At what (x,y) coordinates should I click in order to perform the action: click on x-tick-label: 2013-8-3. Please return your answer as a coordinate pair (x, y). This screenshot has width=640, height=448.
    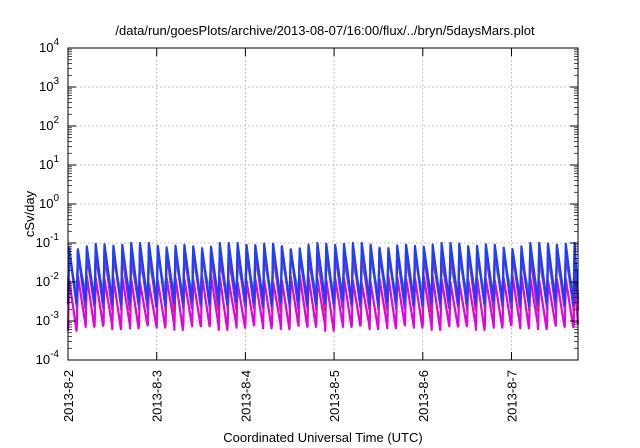
    Looking at the image, I should click on (157, 396).